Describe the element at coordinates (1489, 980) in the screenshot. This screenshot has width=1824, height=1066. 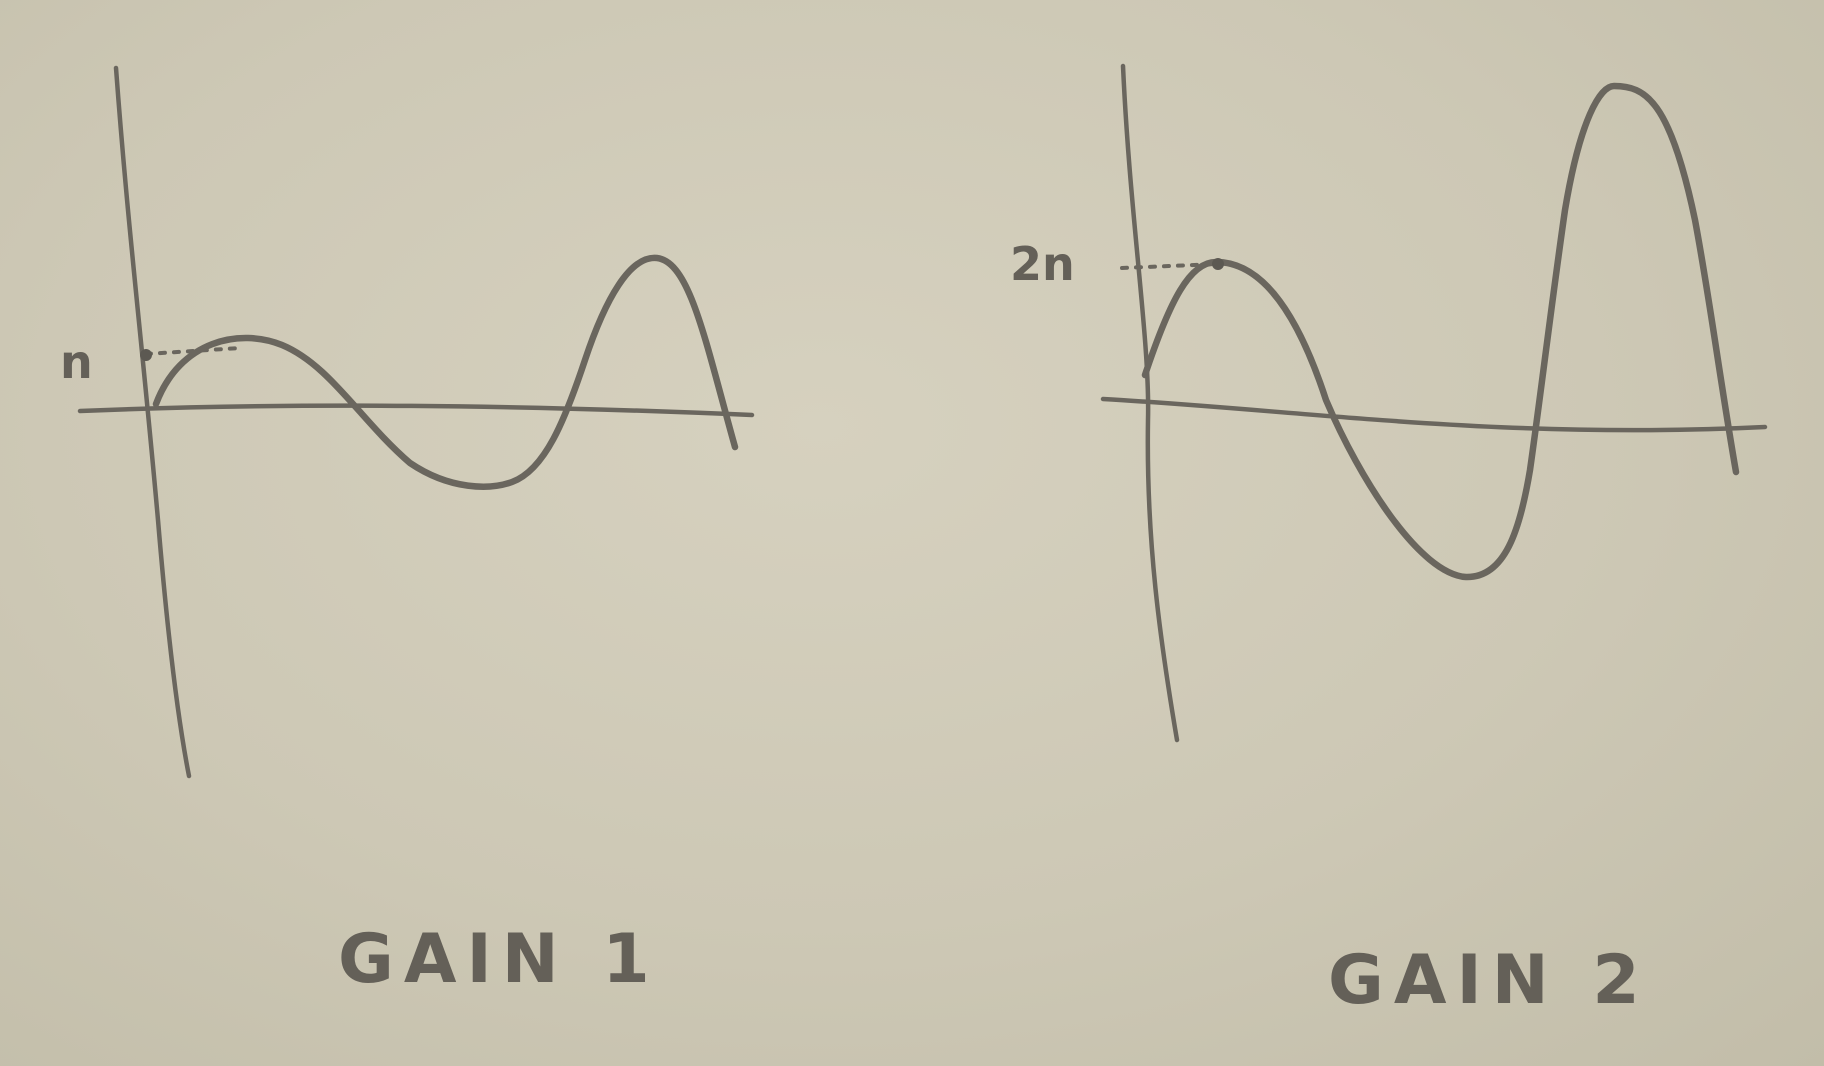
I see `gain-2-caption: GAIN 2` at that location.